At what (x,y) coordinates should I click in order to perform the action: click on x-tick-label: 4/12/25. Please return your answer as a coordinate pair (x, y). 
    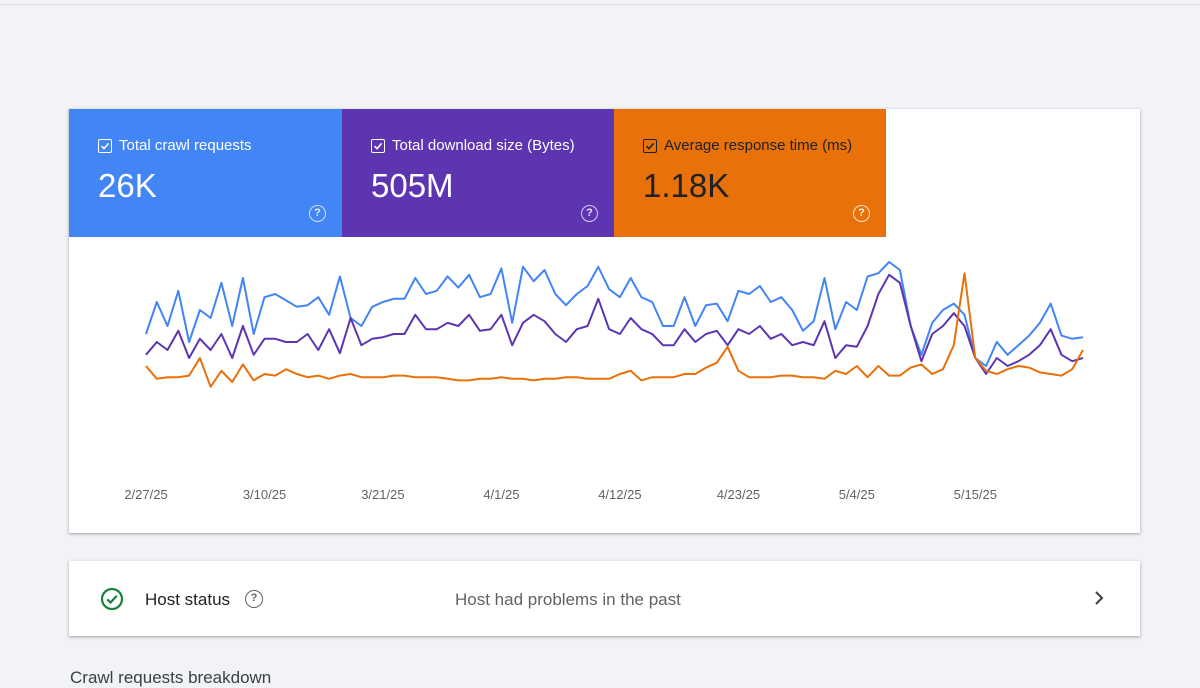
    Looking at the image, I should click on (619, 494).